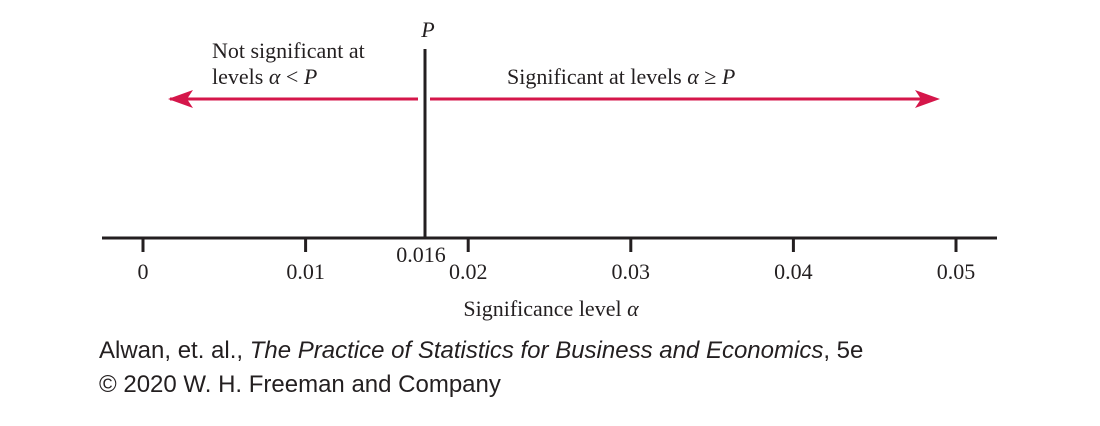 Image resolution: width=1100 pixels, height=426 pixels. I want to click on axis-tick-label: 0.04, so click(793, 271).